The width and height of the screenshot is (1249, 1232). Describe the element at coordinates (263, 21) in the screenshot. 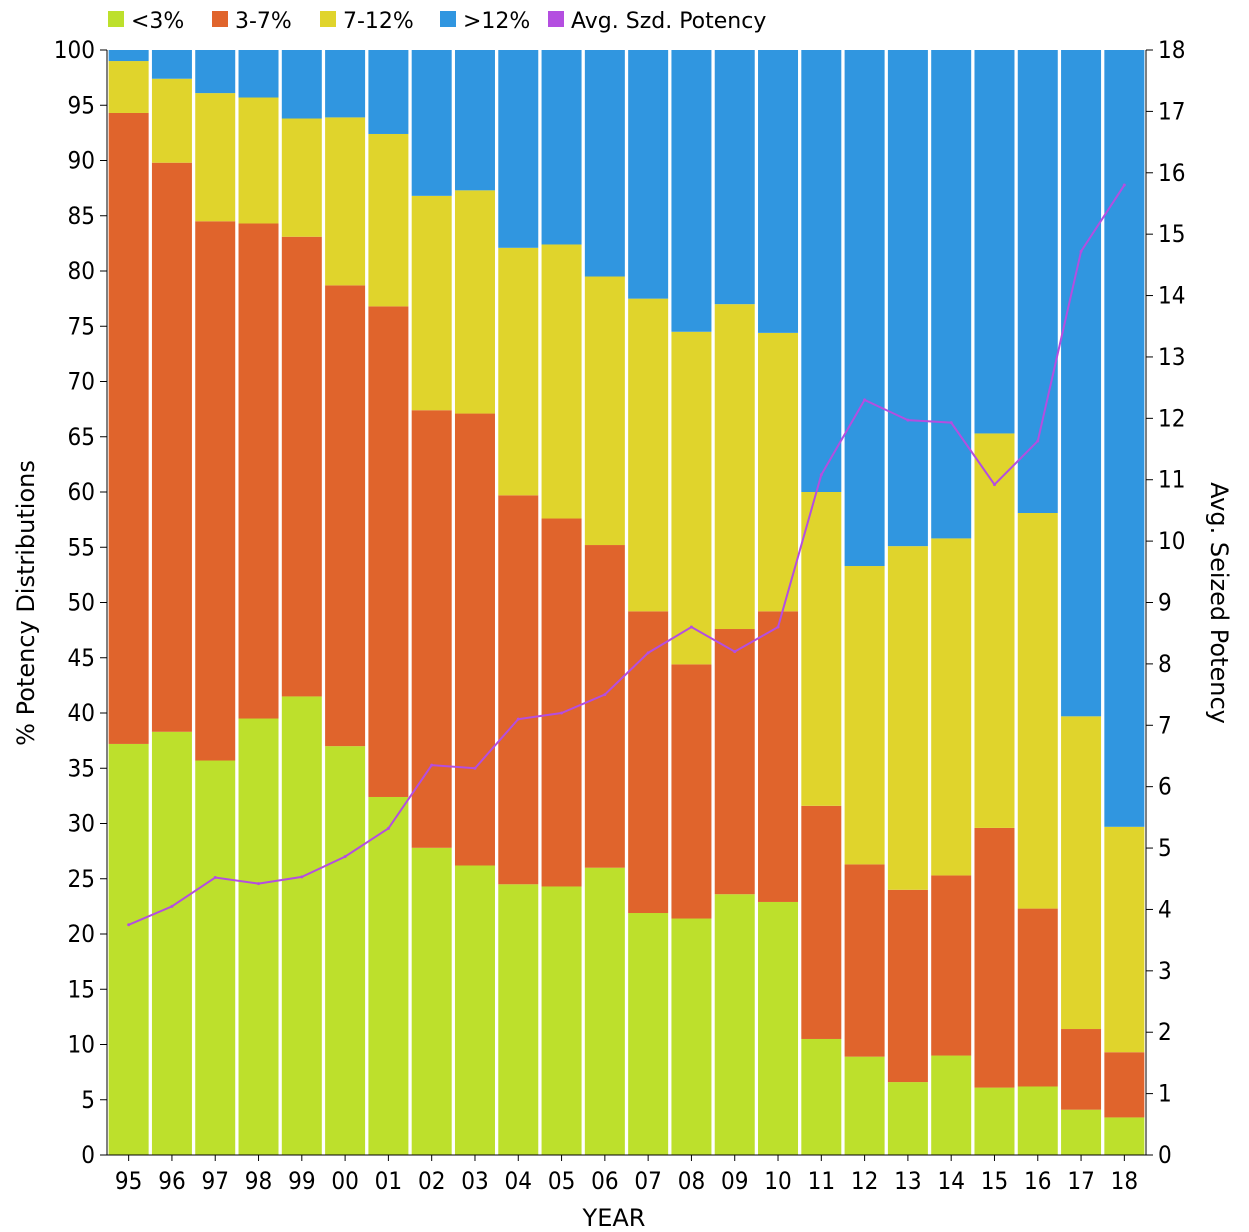

I see `legend-label: 3-7%` at that location.